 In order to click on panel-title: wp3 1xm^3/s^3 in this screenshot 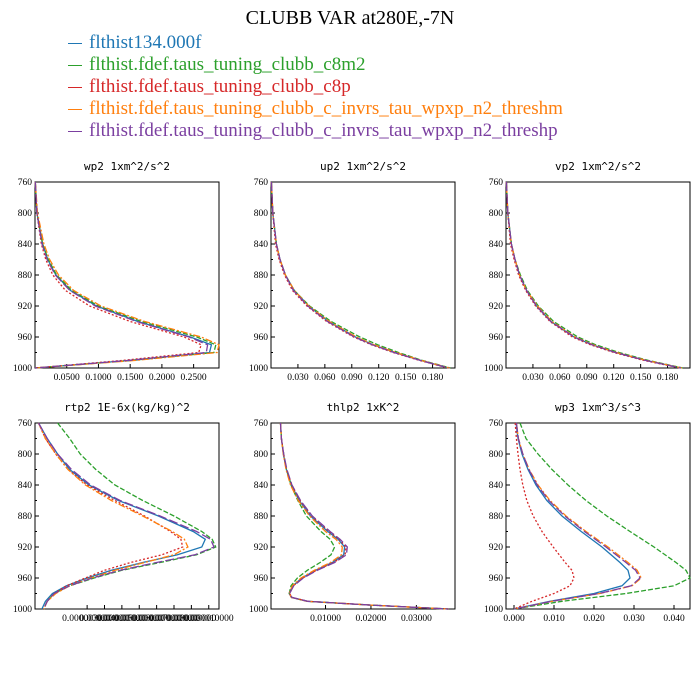, I will do `click(598, 407)`.